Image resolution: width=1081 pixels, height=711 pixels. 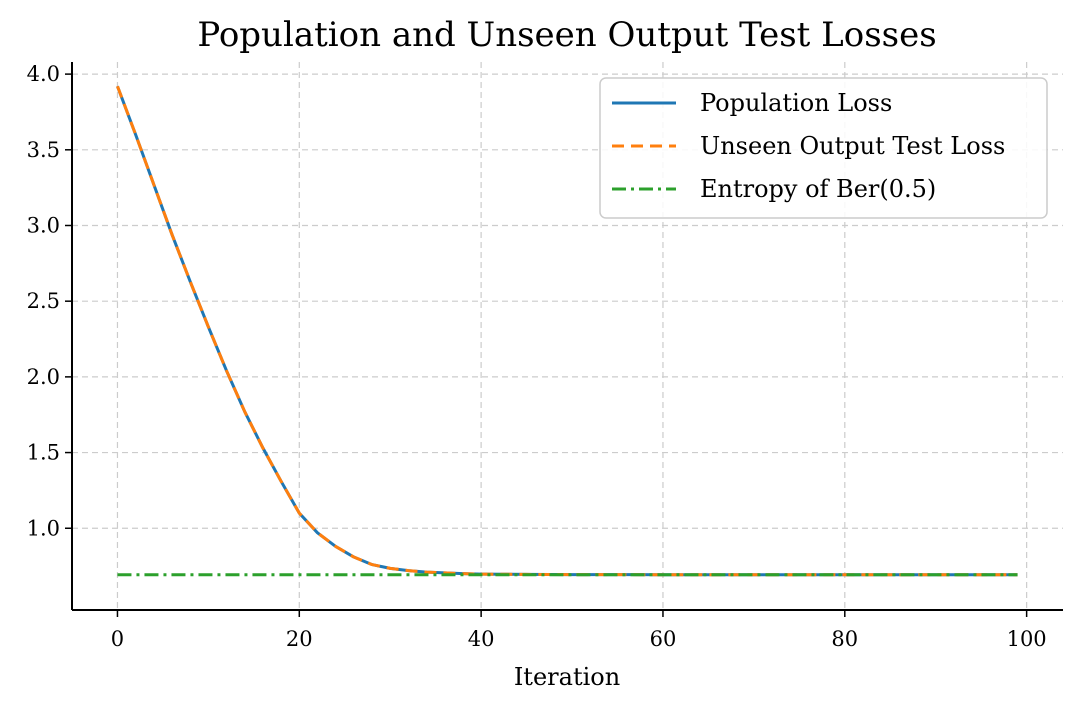 I want to click on y-tick-label: 3.0, so click(x=43, y=225).